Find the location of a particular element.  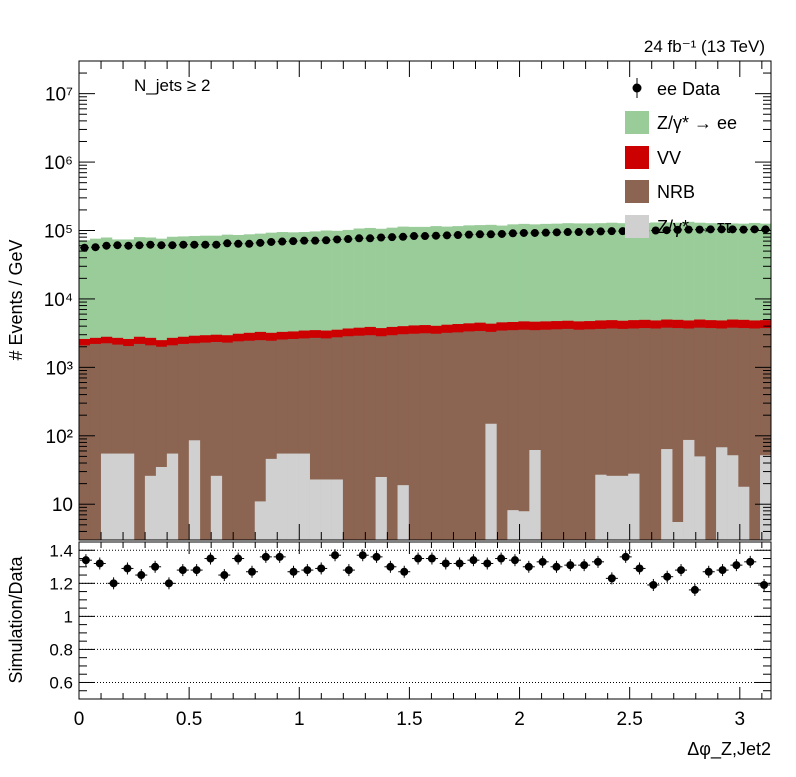

ratio-y-axis-label: Simulation/Data is located at coordinates (16, 619).